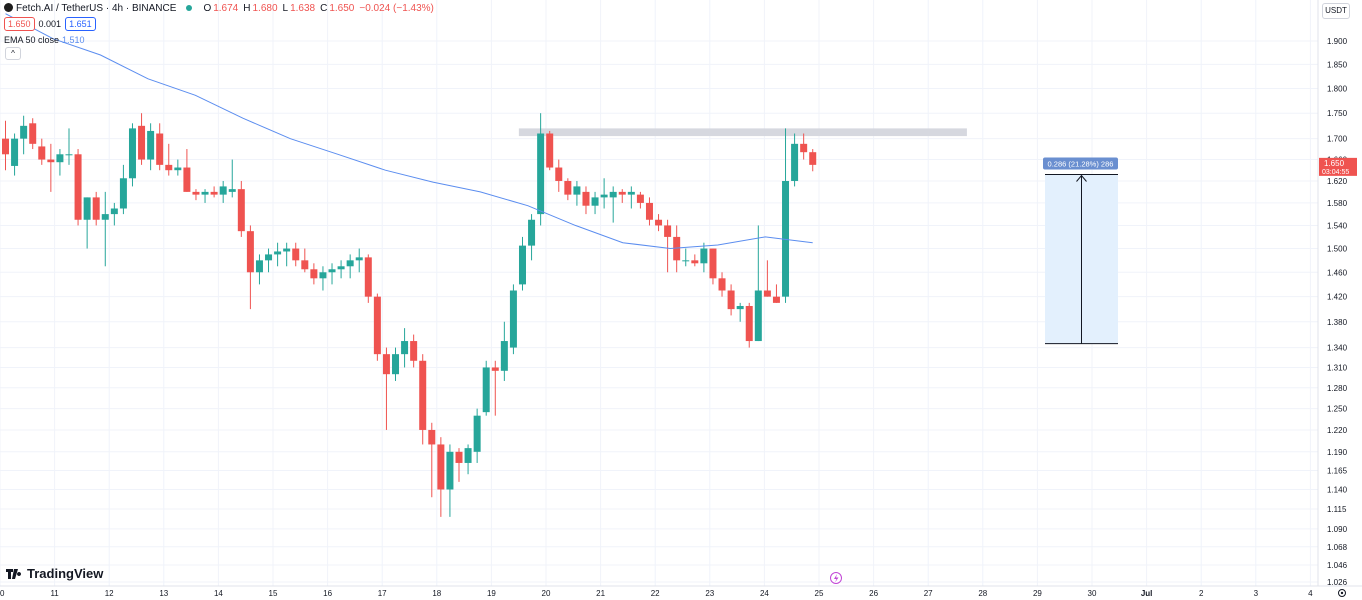 The width and height of the screenshot is (1362, 600). Describe the element at coordinates (44, 40) in the screenshot. I see `ema-legend: EMA 50 close 1.510` at that location.